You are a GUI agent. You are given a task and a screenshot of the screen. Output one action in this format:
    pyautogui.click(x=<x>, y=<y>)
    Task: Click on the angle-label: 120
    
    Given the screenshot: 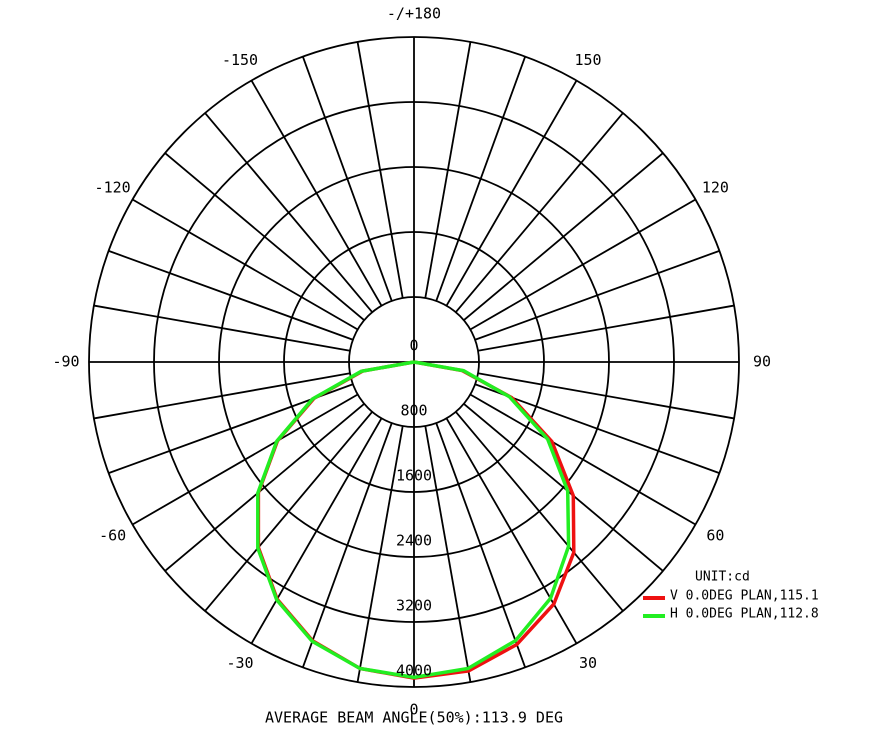 What is the action you would take?
    pyautogui.click(x=715, y=188)
    